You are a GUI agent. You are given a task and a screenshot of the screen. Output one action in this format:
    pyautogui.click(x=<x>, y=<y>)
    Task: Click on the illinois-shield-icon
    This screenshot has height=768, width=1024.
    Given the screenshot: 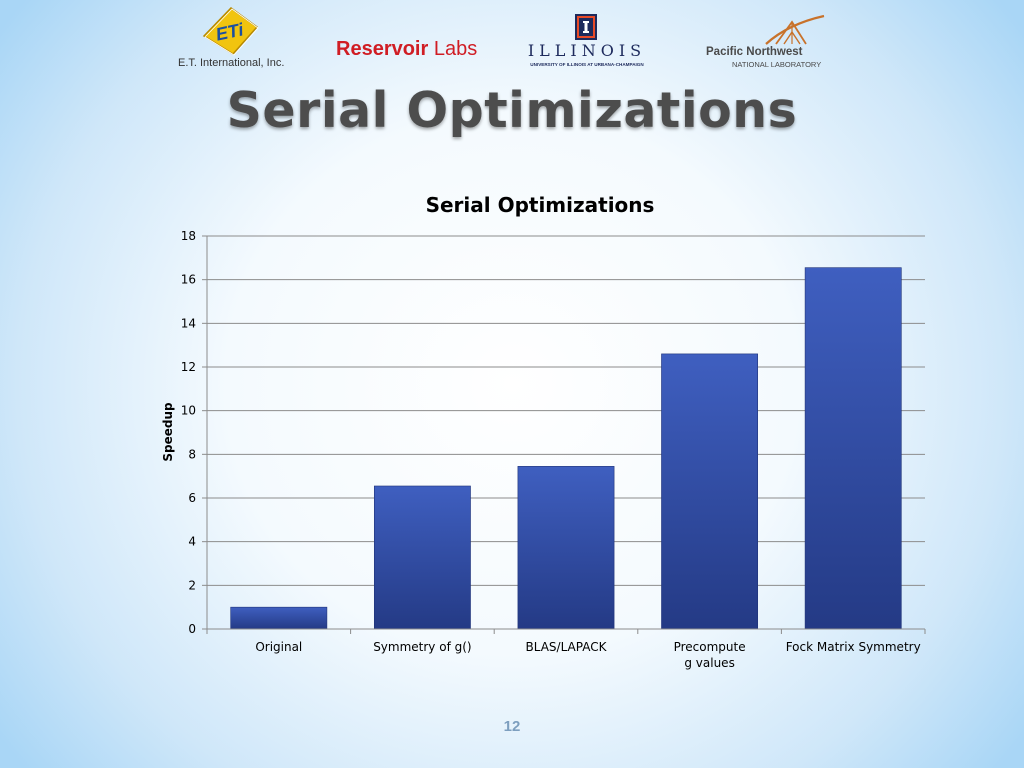 What is the action you would take?
    pyautogui.click(x=586, y=27)
    